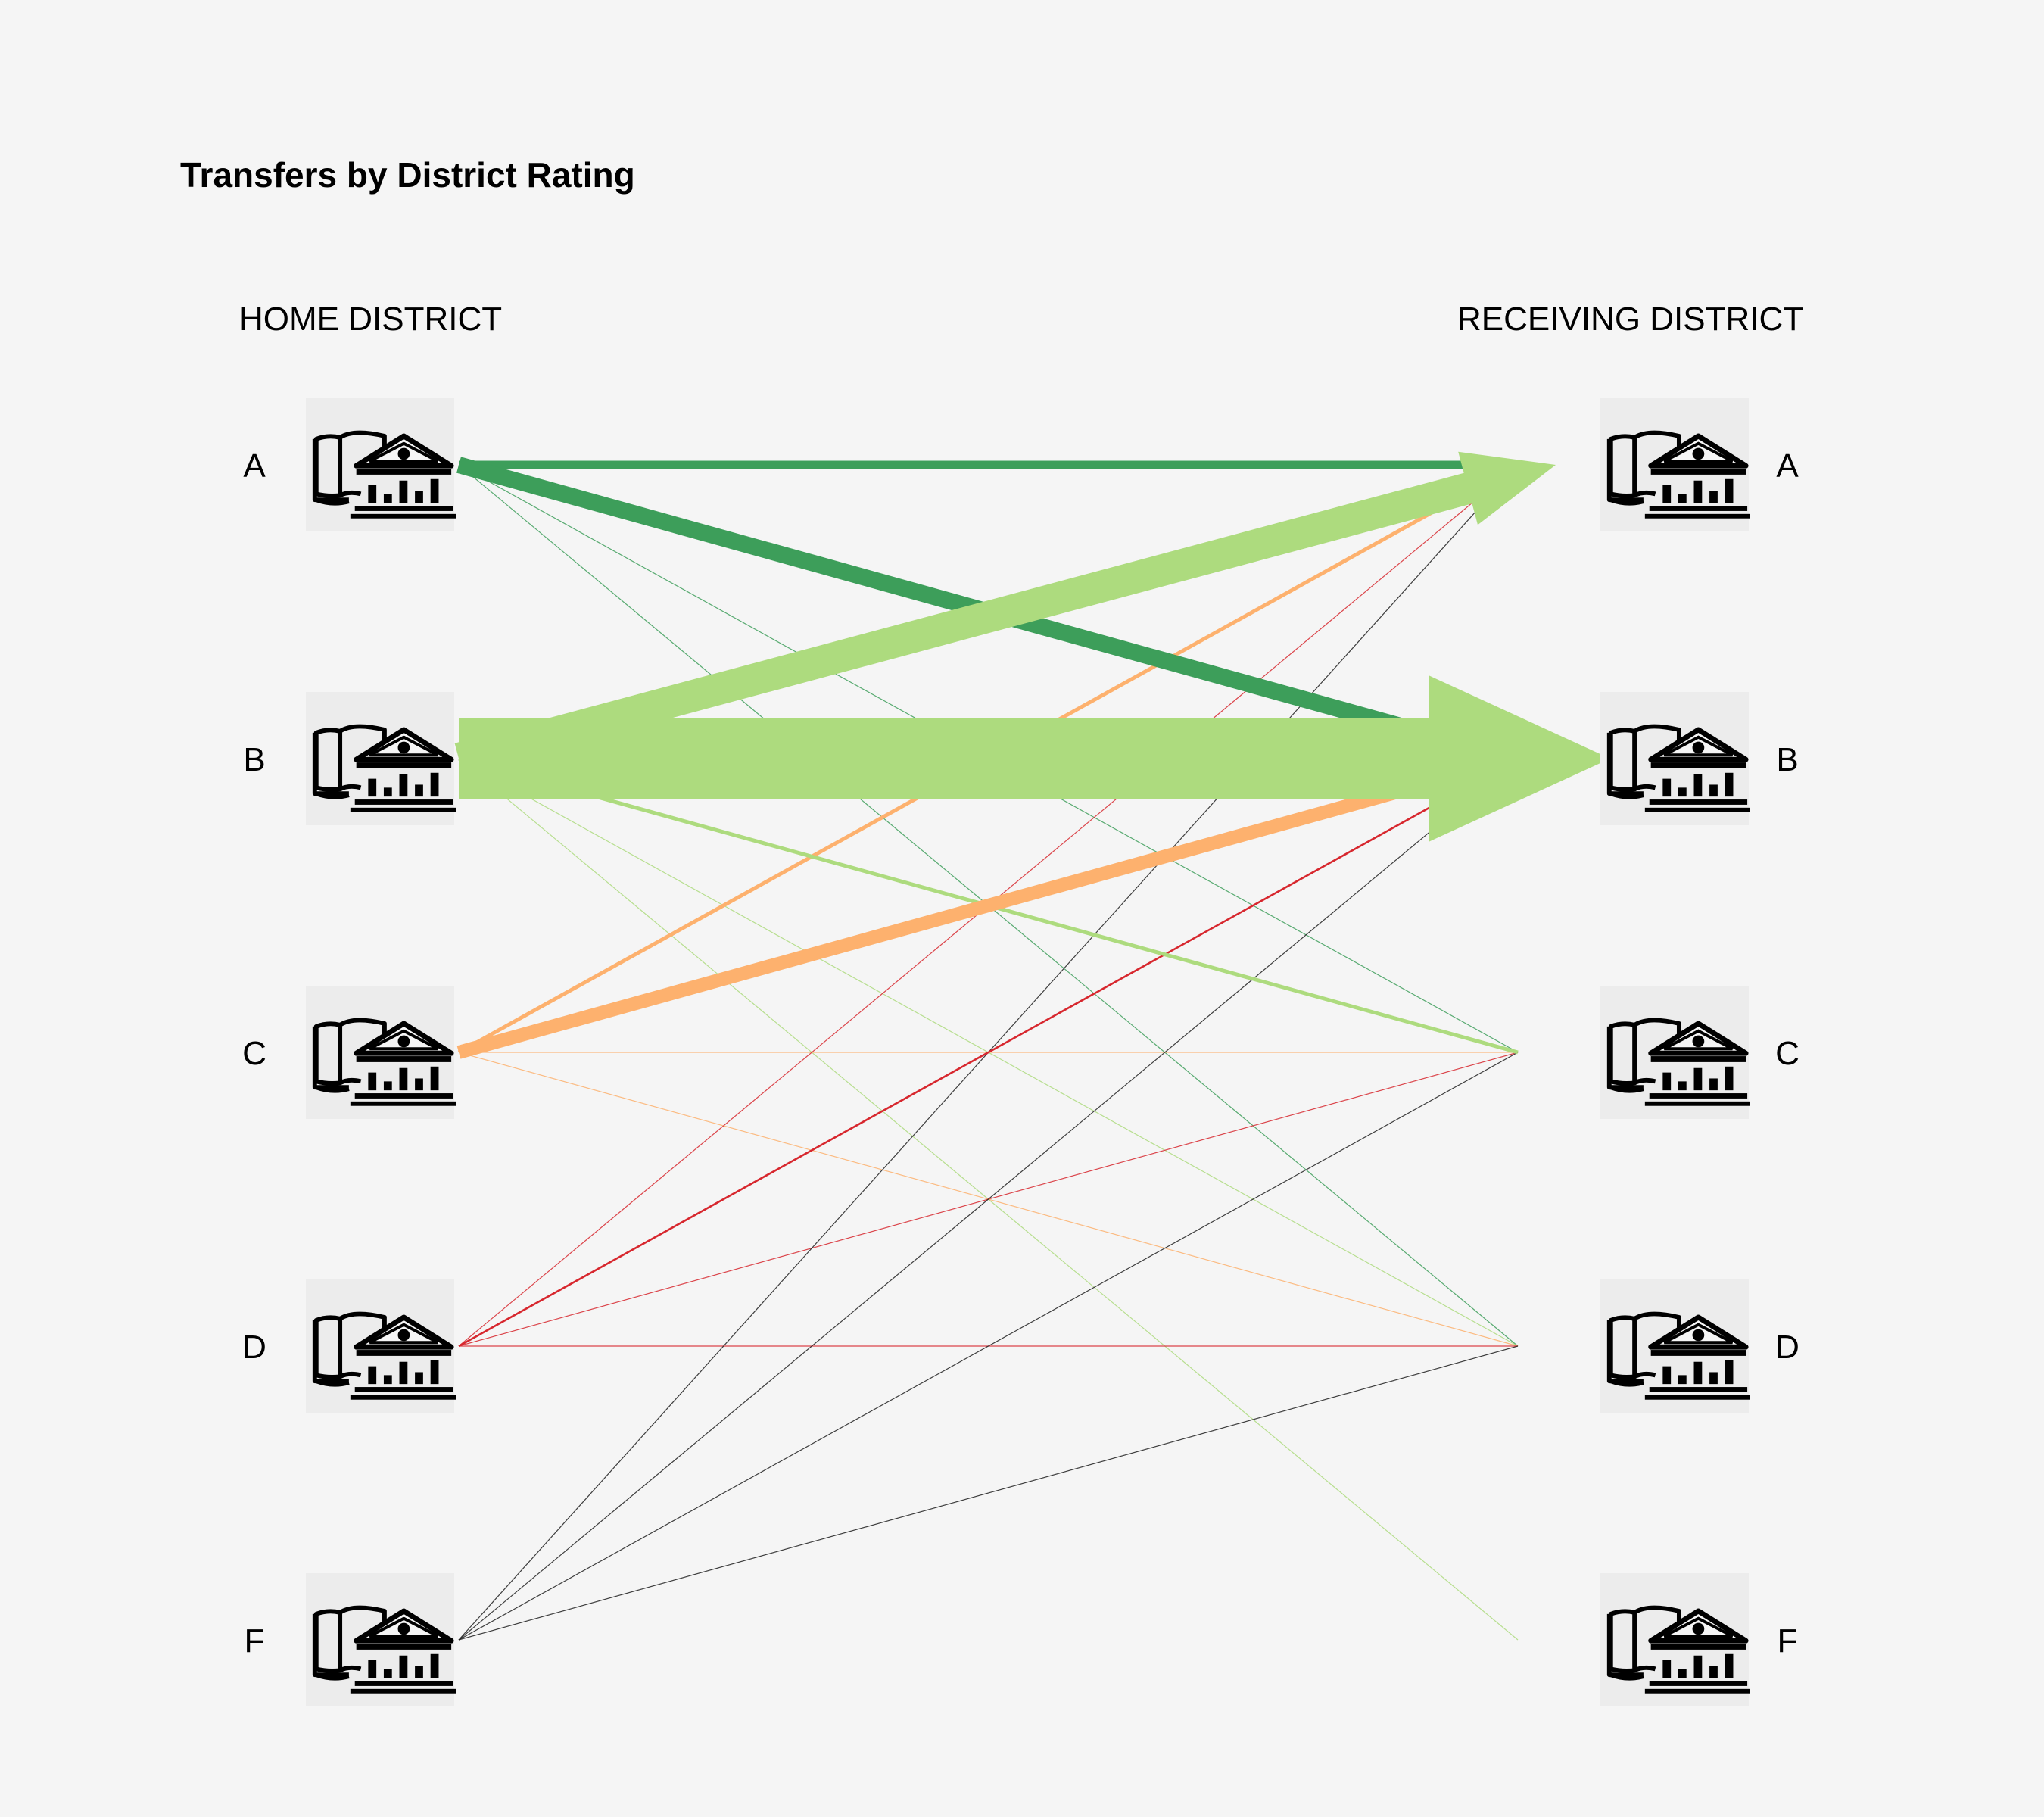 This screenshot has height=1817, width=2044. What do you see at coordinates (1787, 1053) in the screenshot?
I see `receiving-label-c: C` at bounding box center [1787, 1053].